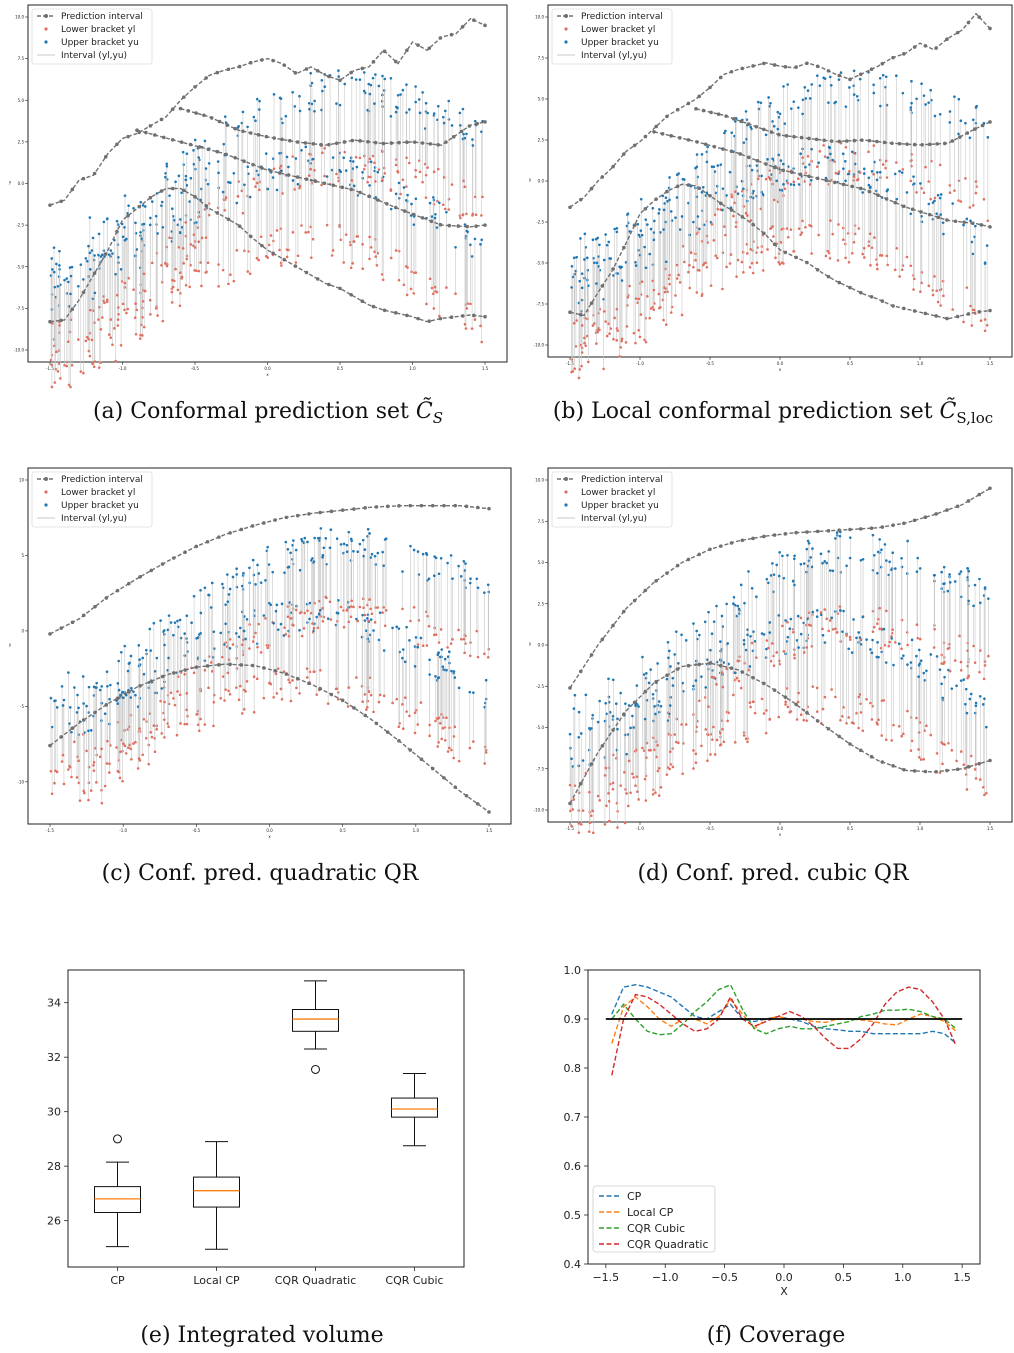 The height and width of the screenshot is (1353, 1014). Describe the element at coordinates (45, 504) in the screenshot. I see `legend-swatch-upper` at that location.